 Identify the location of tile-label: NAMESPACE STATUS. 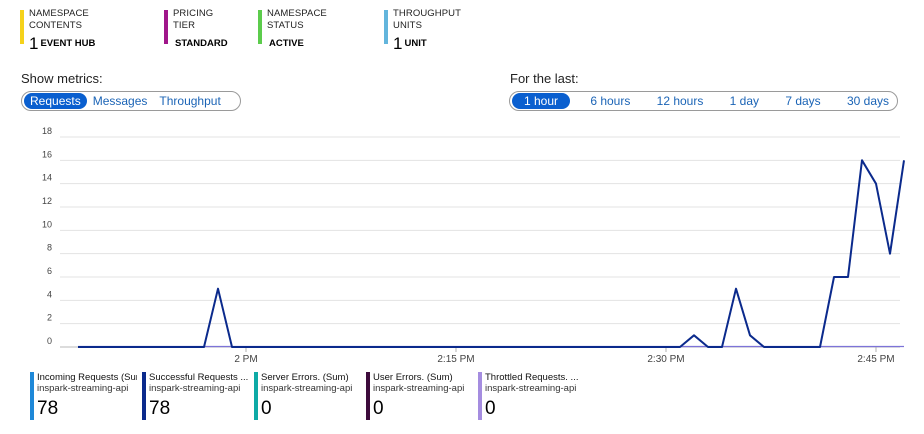
(297, 19).